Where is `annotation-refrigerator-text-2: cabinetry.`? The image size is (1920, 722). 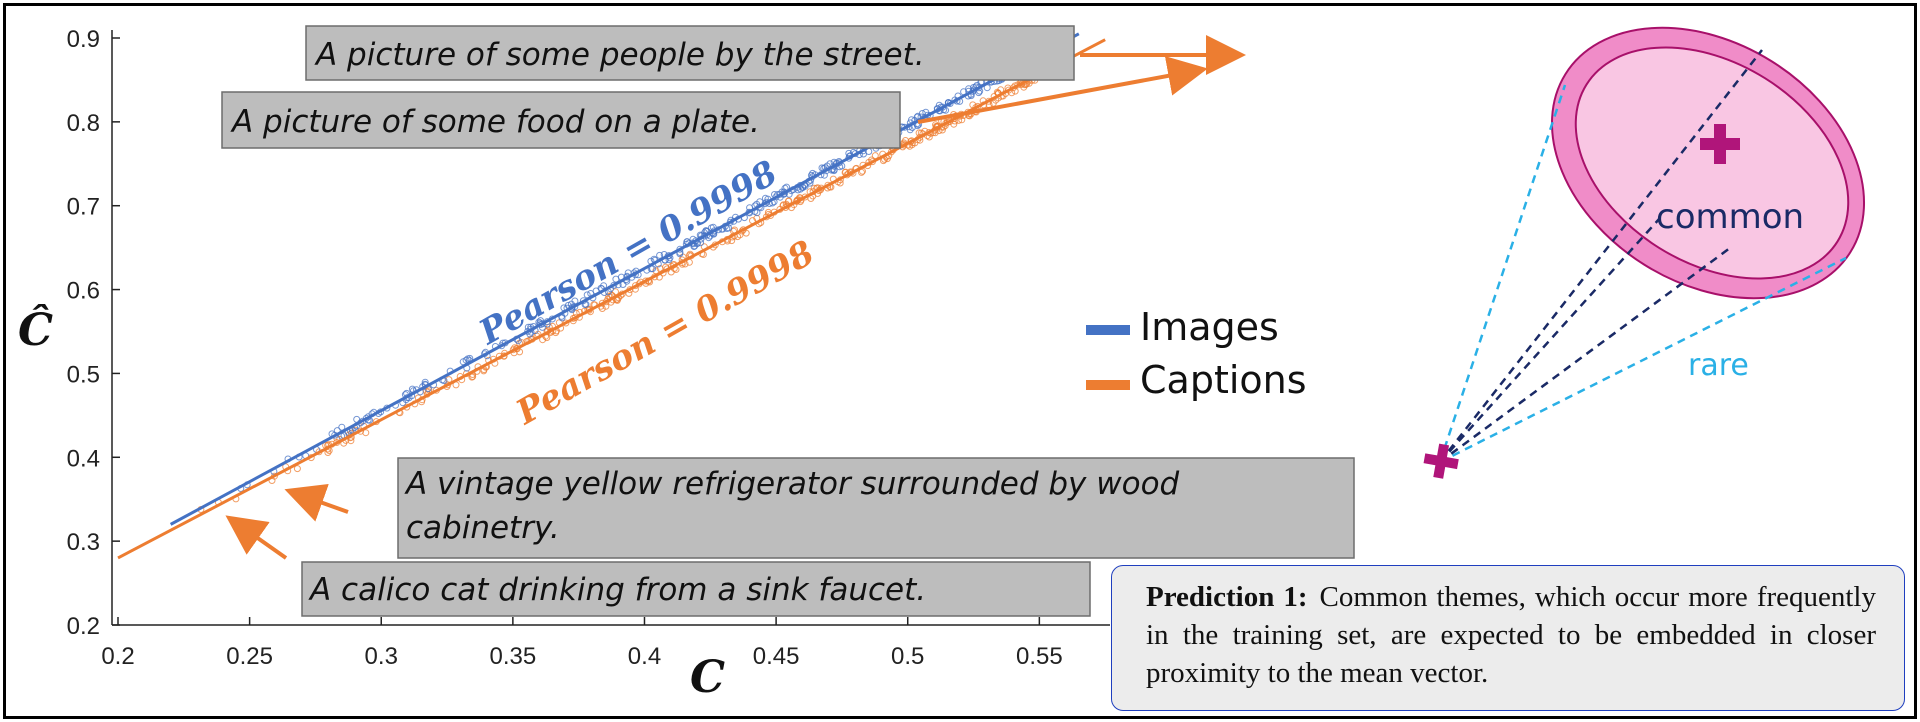
annotation-refrigerator-text-2: cabinetry. is located at coordinates (483, 528).